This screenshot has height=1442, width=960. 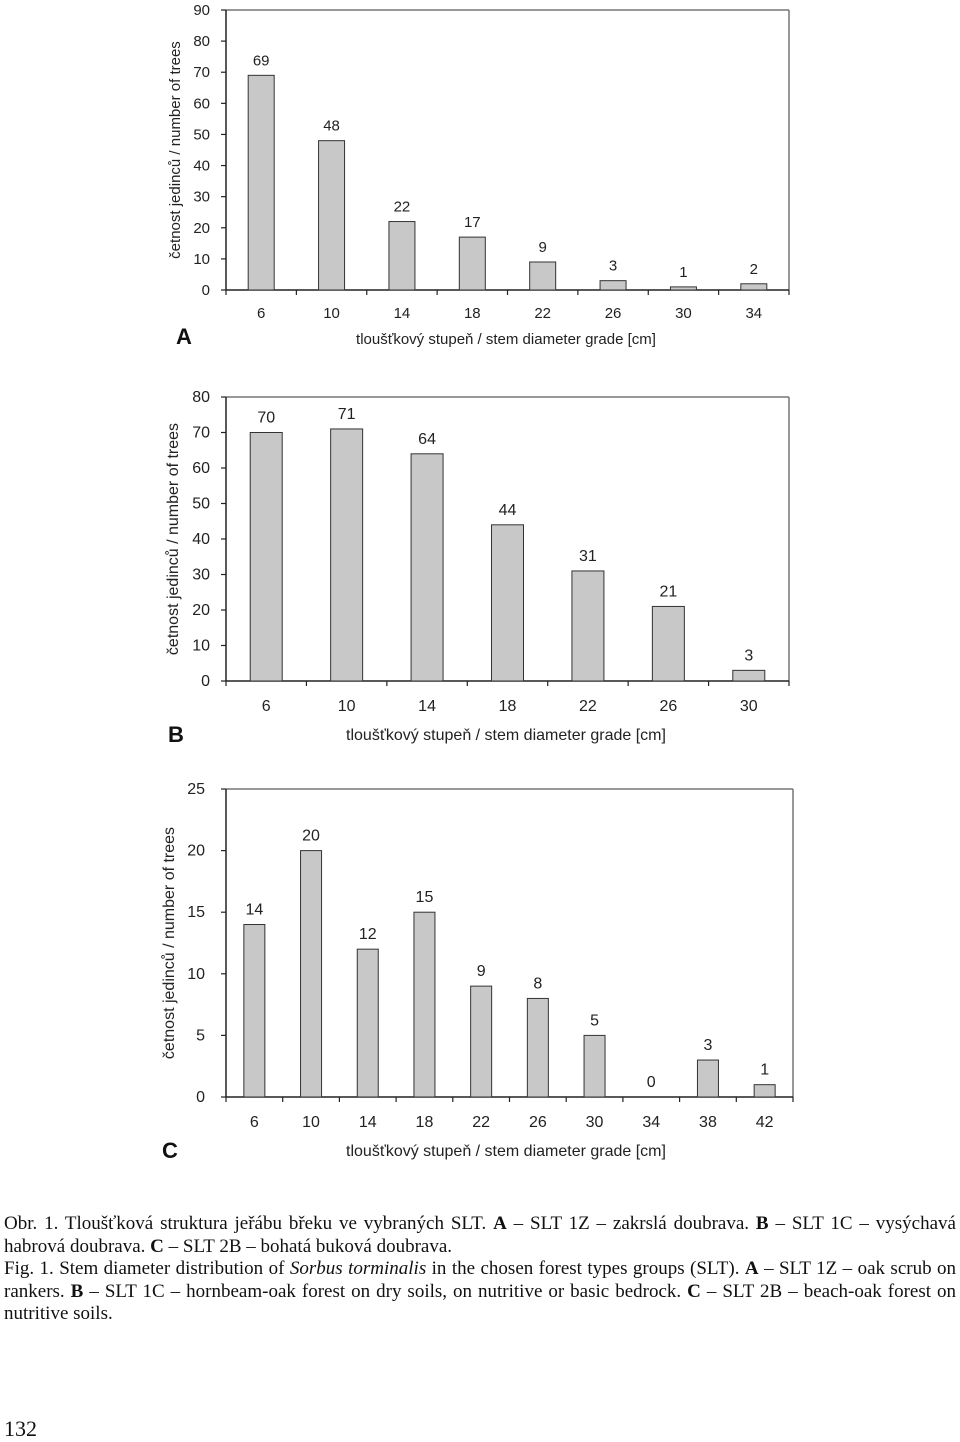 What do you see at coordinates (170, 1150) in the screenshot?
I see `panel-letter: C` at bounding box center [170, 1150].